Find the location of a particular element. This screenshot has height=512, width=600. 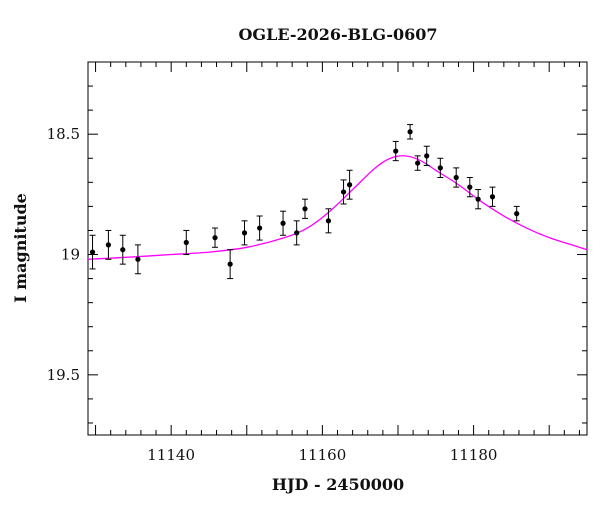

x-tick-label: 11160 is located at coordinates (323, 455).